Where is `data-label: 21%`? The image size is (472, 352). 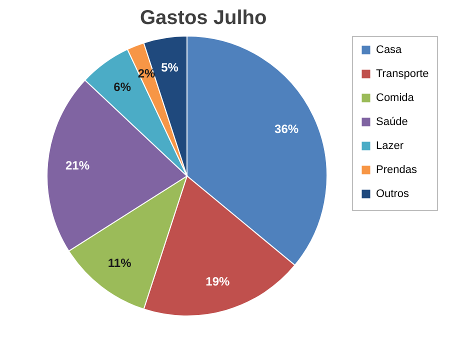 data-label: 21% is located at coordinates (77, 165).